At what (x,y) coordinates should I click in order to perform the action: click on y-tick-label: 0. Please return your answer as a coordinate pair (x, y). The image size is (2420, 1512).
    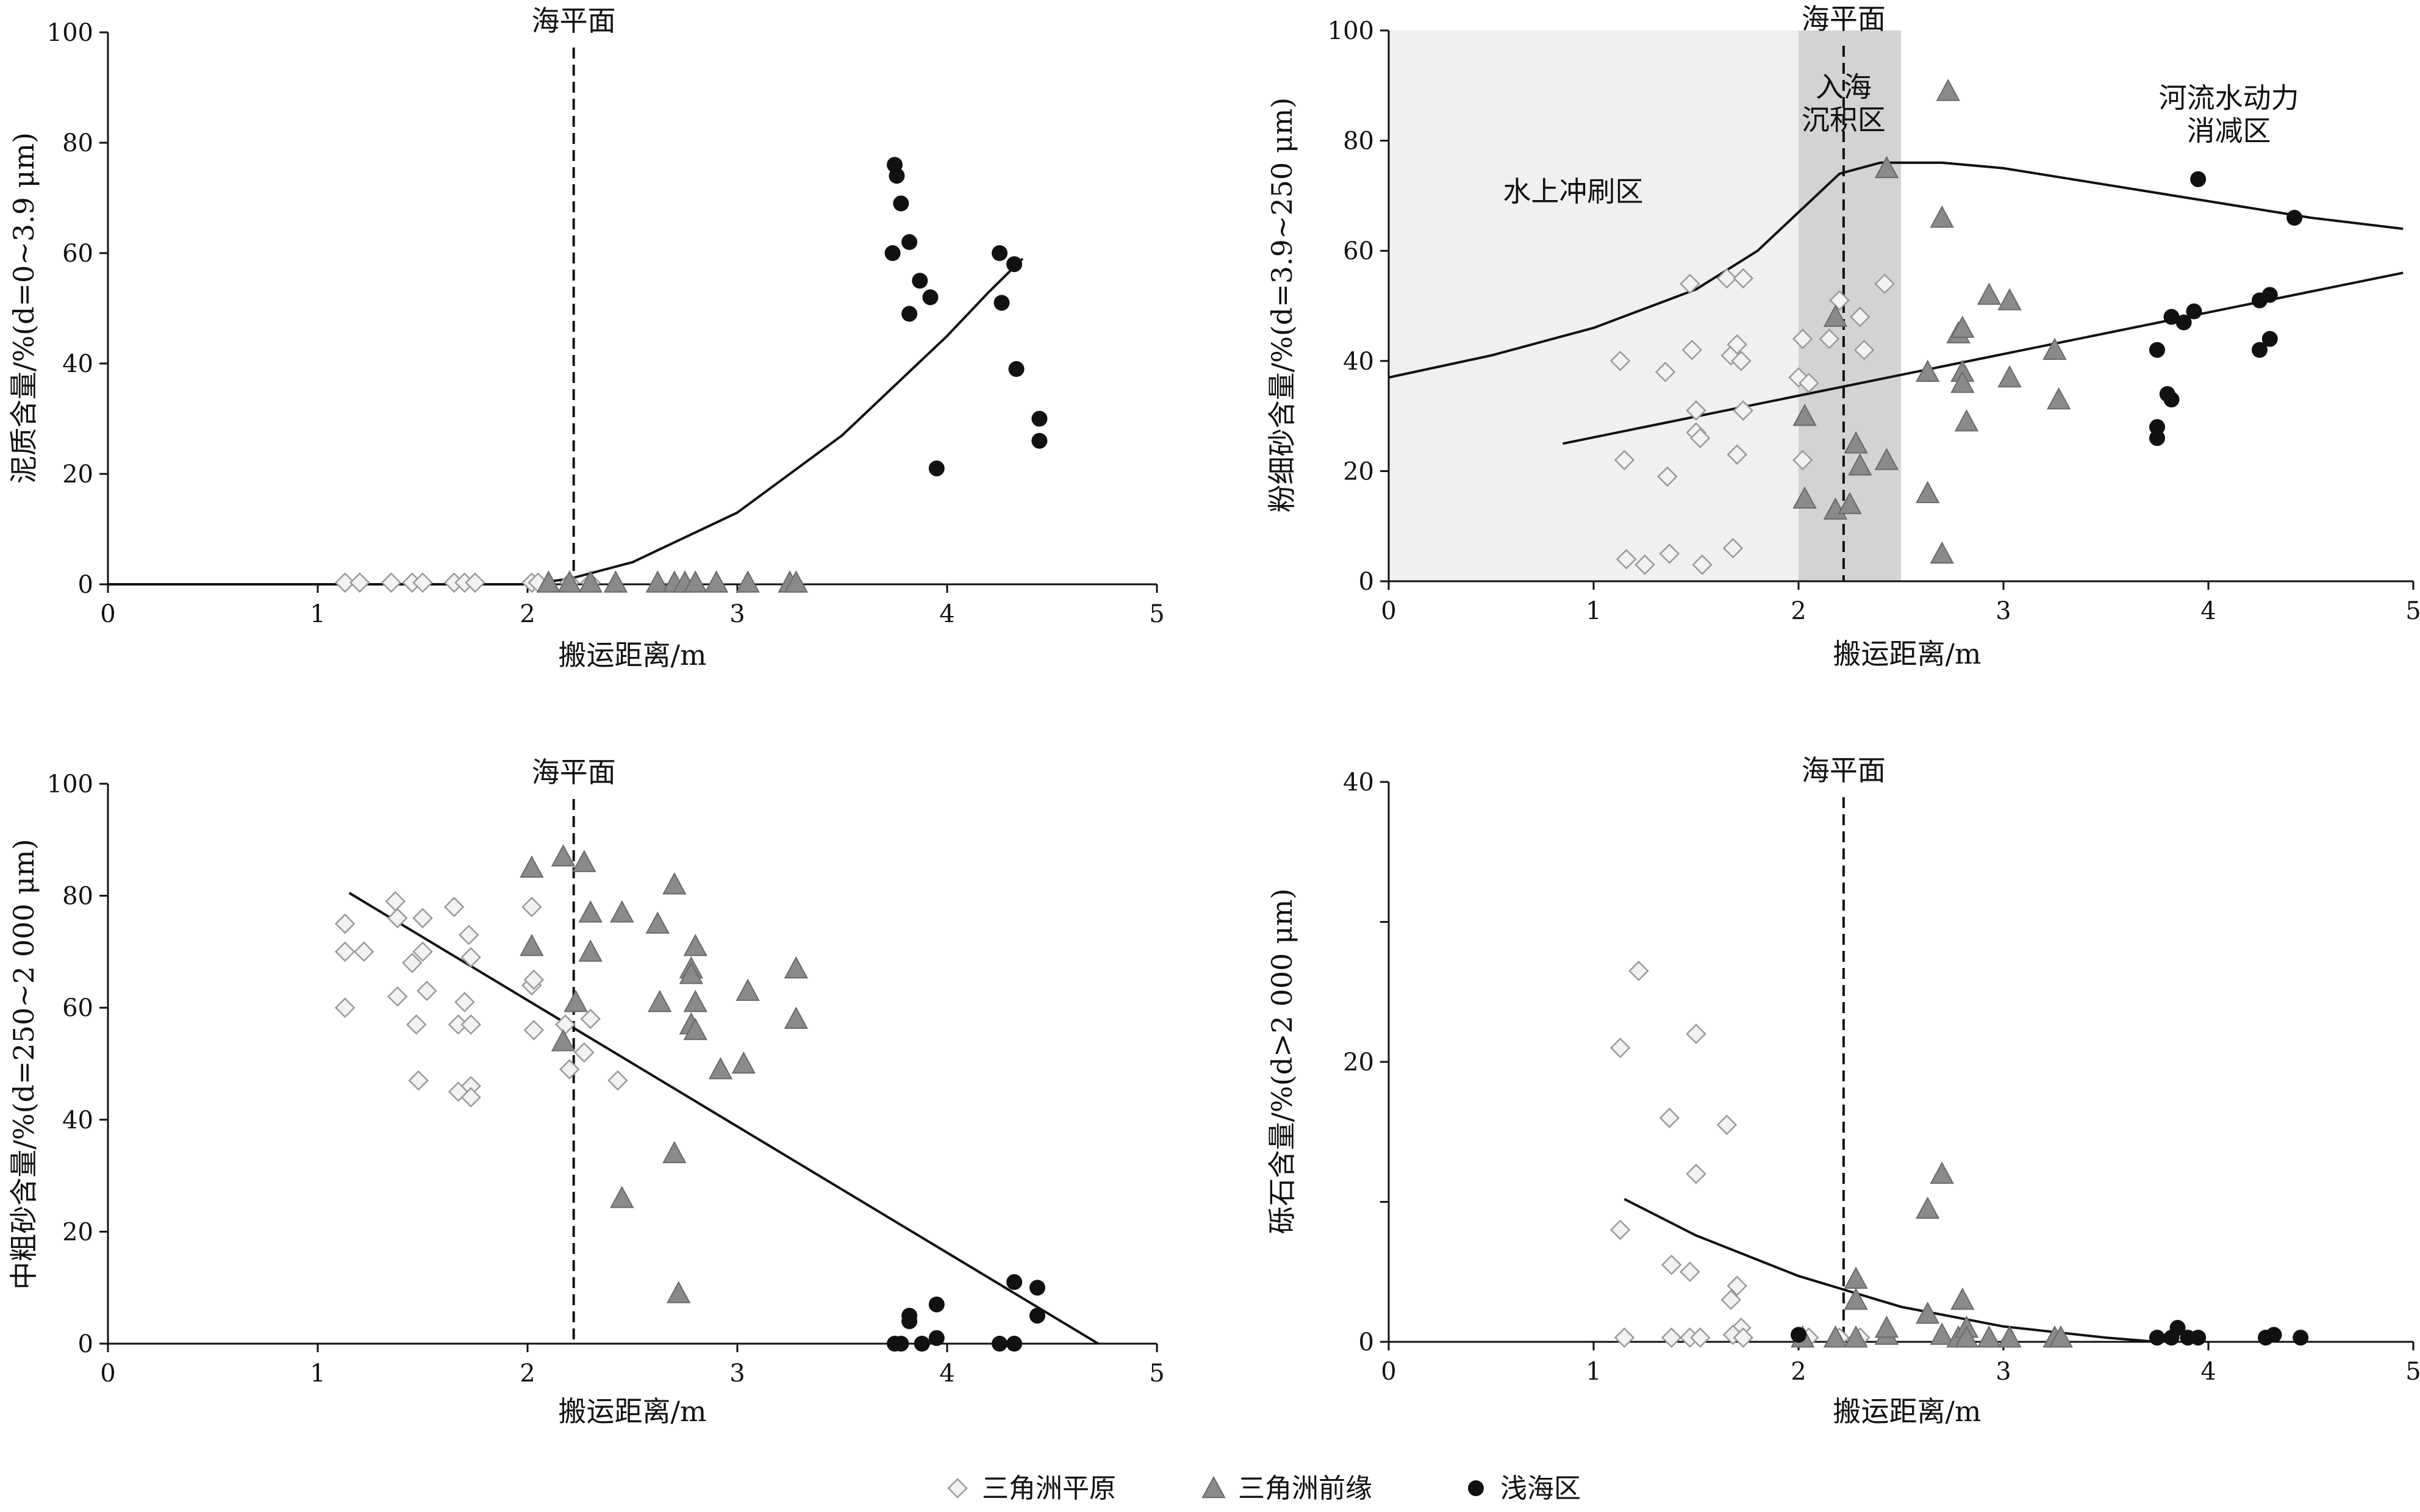
    Looking at the image, I should click on (85, 585).